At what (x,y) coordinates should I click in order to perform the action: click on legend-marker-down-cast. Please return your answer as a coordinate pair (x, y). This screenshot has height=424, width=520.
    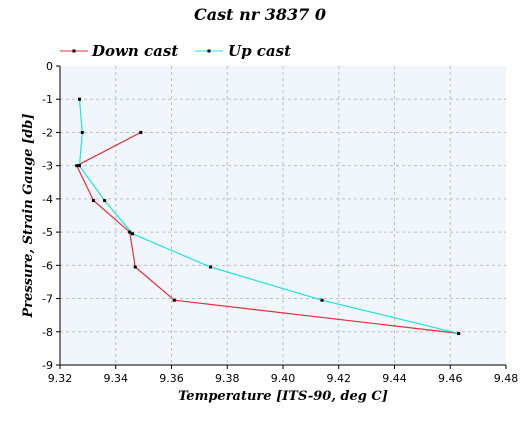
    Looking at the image, I should click on (74, 51).